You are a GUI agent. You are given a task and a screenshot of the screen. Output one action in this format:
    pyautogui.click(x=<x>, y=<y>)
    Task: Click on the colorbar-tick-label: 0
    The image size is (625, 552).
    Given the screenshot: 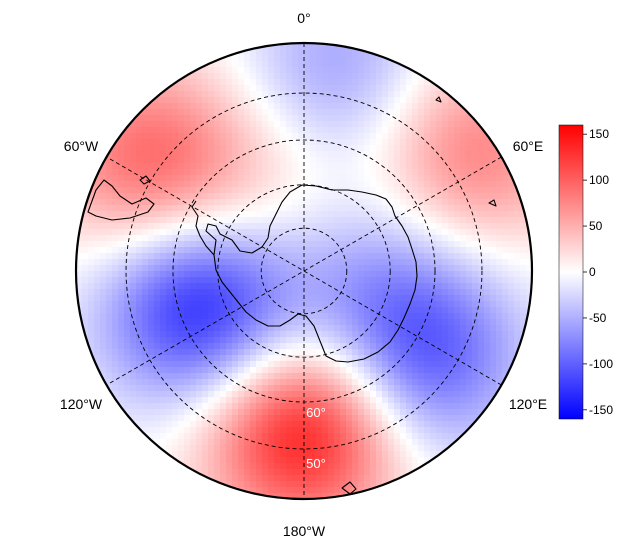 What is the action you would take?
    pyautogui.click(x=592, y=272)
    